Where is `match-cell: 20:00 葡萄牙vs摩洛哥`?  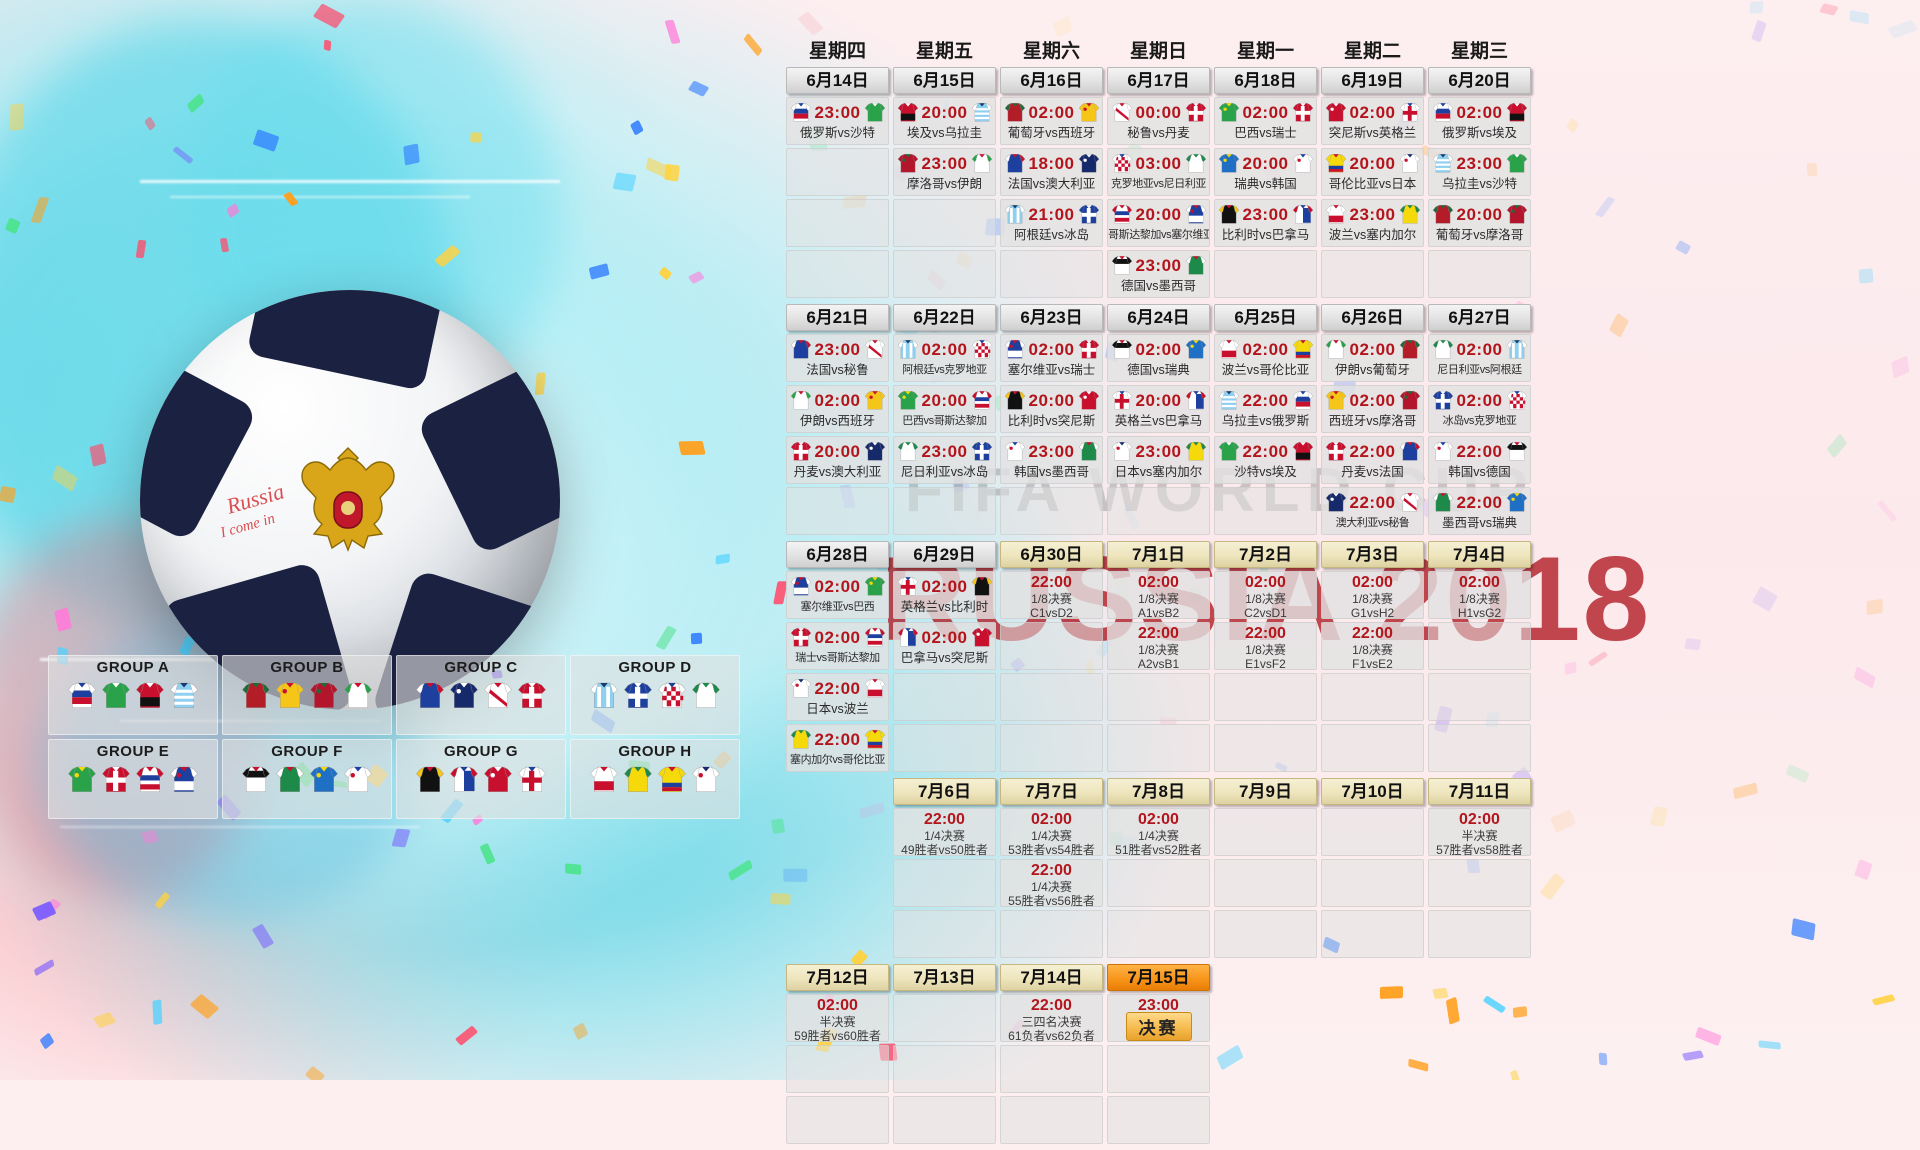 match-cell: 20:00 葡萄牙vs摩洛哥 is located at coordinates (1479, 223).